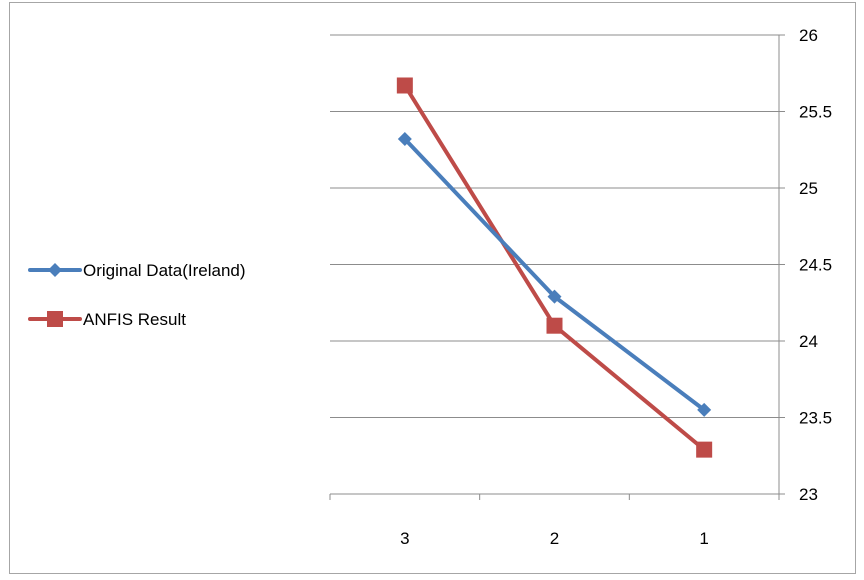 Image resolution: width=864 pixels, height=580 pixels. What do you see at coordinates (164, 270) in the screenshot?
I see `legend-label: Original Data(Ireland)` at bounding box center [164, 270].